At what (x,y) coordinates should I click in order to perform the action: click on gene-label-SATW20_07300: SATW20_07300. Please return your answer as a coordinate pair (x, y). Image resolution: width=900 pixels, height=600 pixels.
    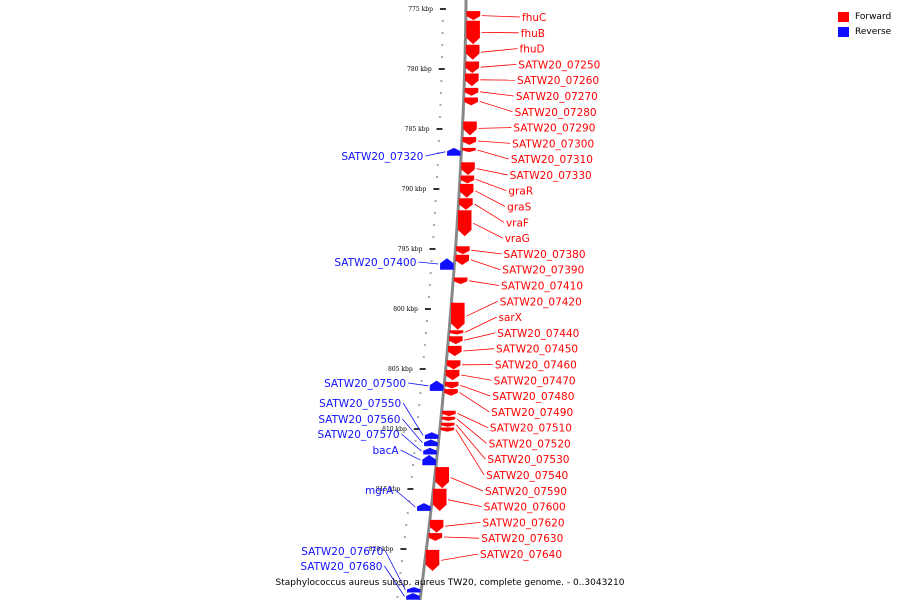
    Looking at the image, I should click on (553, 144).